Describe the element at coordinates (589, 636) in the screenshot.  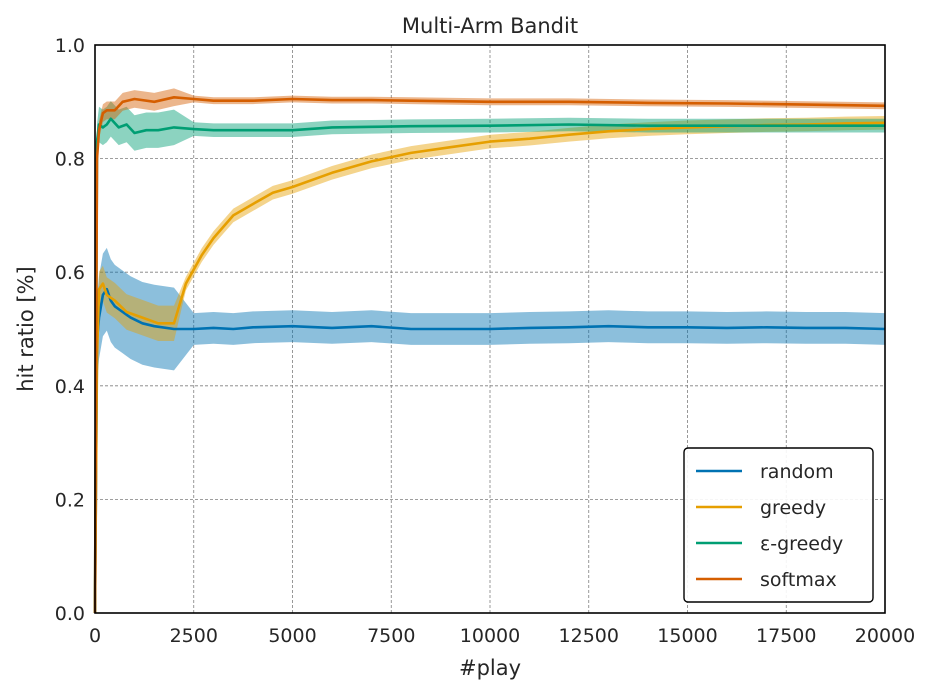
I see `x-tick-label: 12500` at that location.